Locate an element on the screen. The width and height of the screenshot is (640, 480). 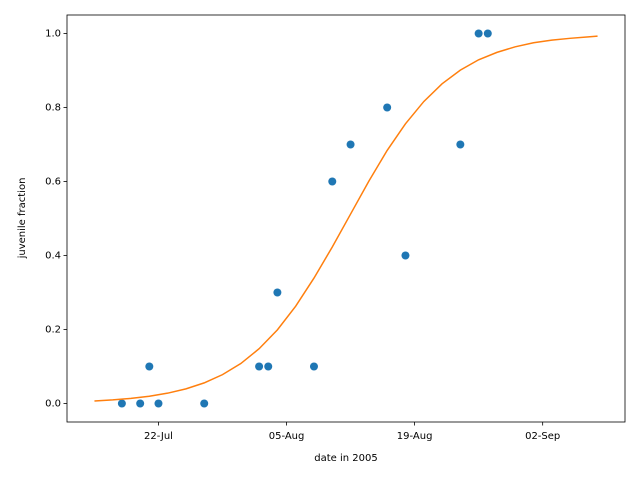
x-axis-label: date in 2005 is located at coordinates (345, 458).